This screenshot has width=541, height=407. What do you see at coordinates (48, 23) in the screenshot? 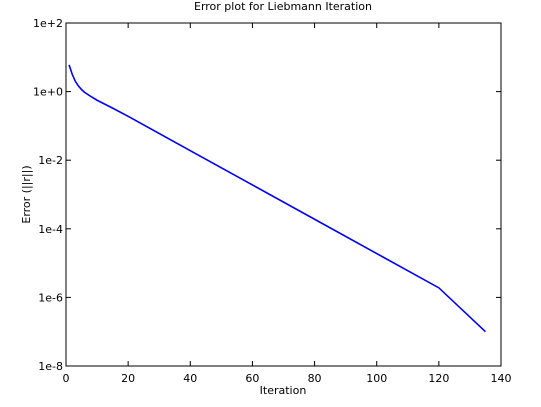
I see `y-tick-label: 1e+2` at bounding box center [48, 23].